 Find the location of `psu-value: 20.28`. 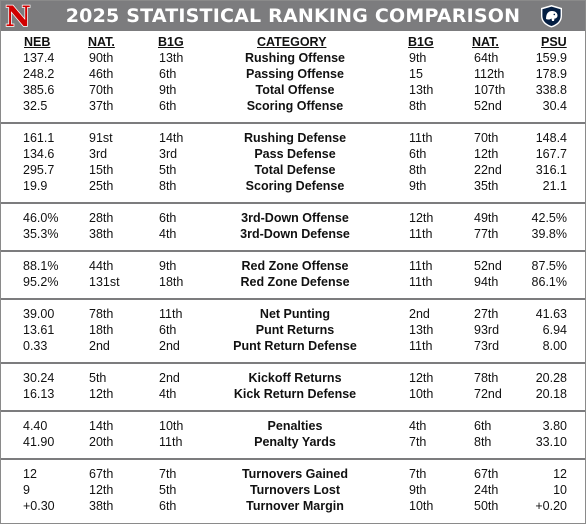

psu-value: 20.28 is located at coordinates (551, 378).